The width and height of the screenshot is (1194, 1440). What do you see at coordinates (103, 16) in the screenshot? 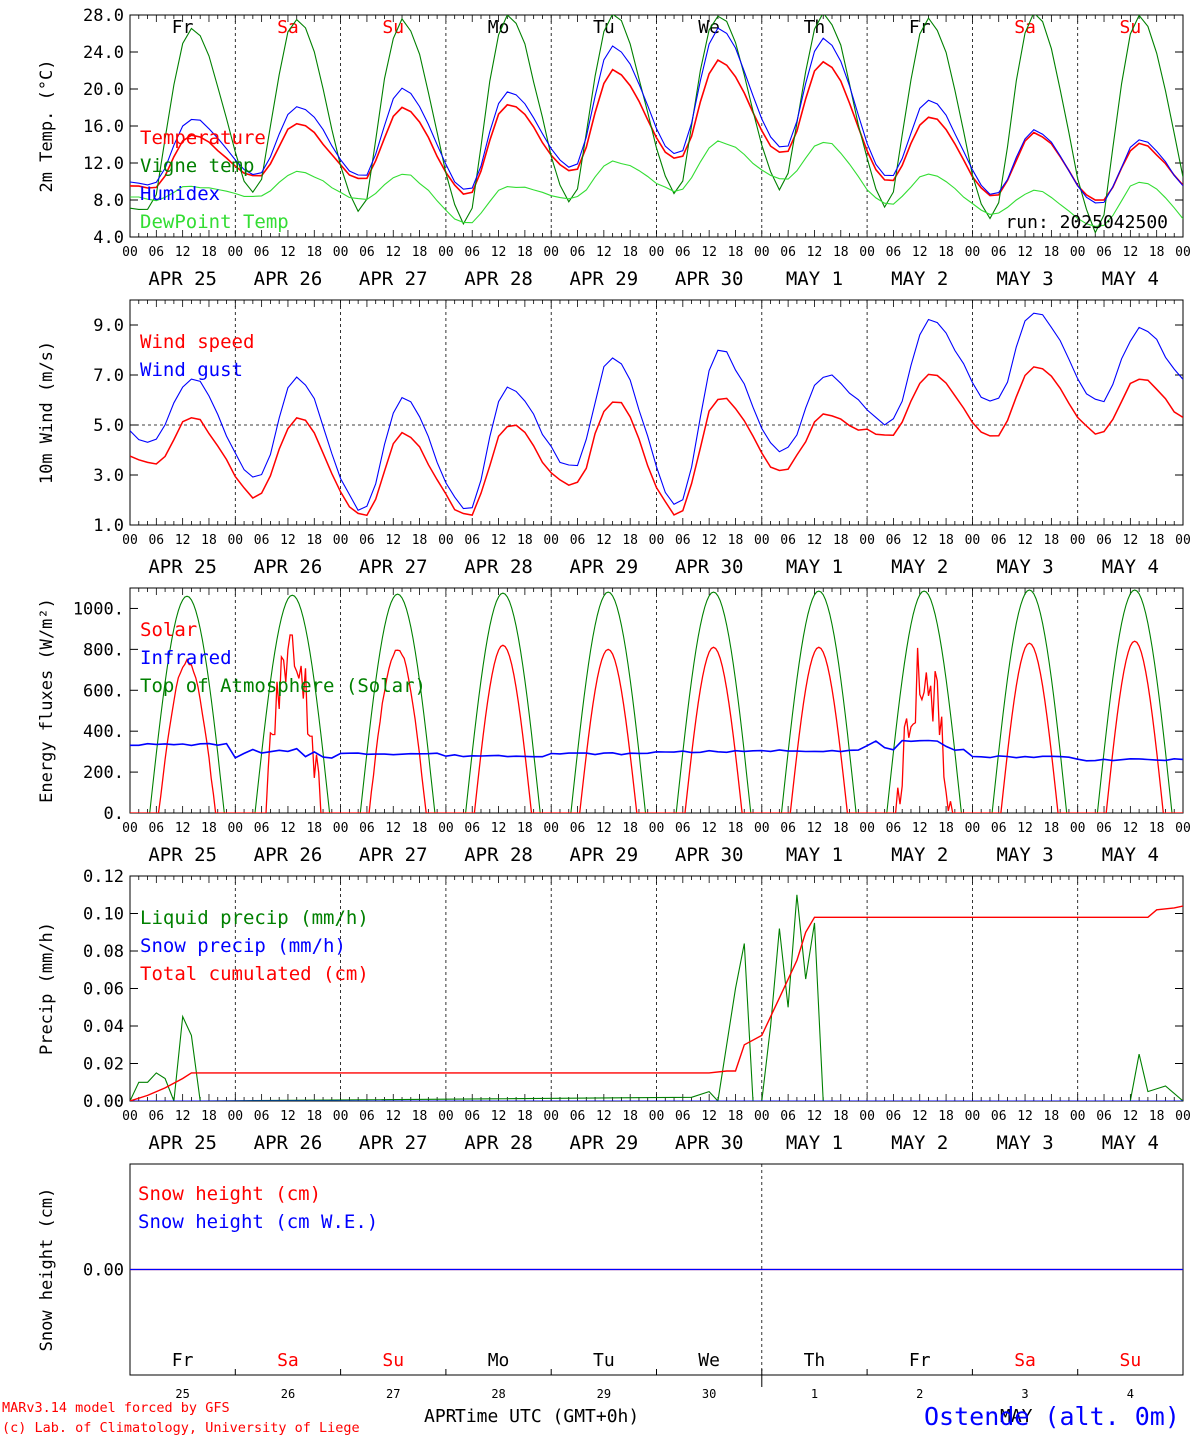
I see `y-tick-label: 28.0` at bounding box center [103, 16].